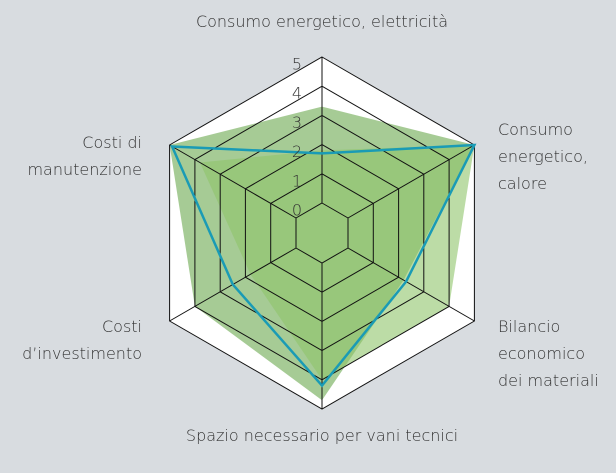  What do you see at coordinates (84, 169) in the screenshot?
I see `axis-label-line: manutenzione` at bounding box center [84, 169].